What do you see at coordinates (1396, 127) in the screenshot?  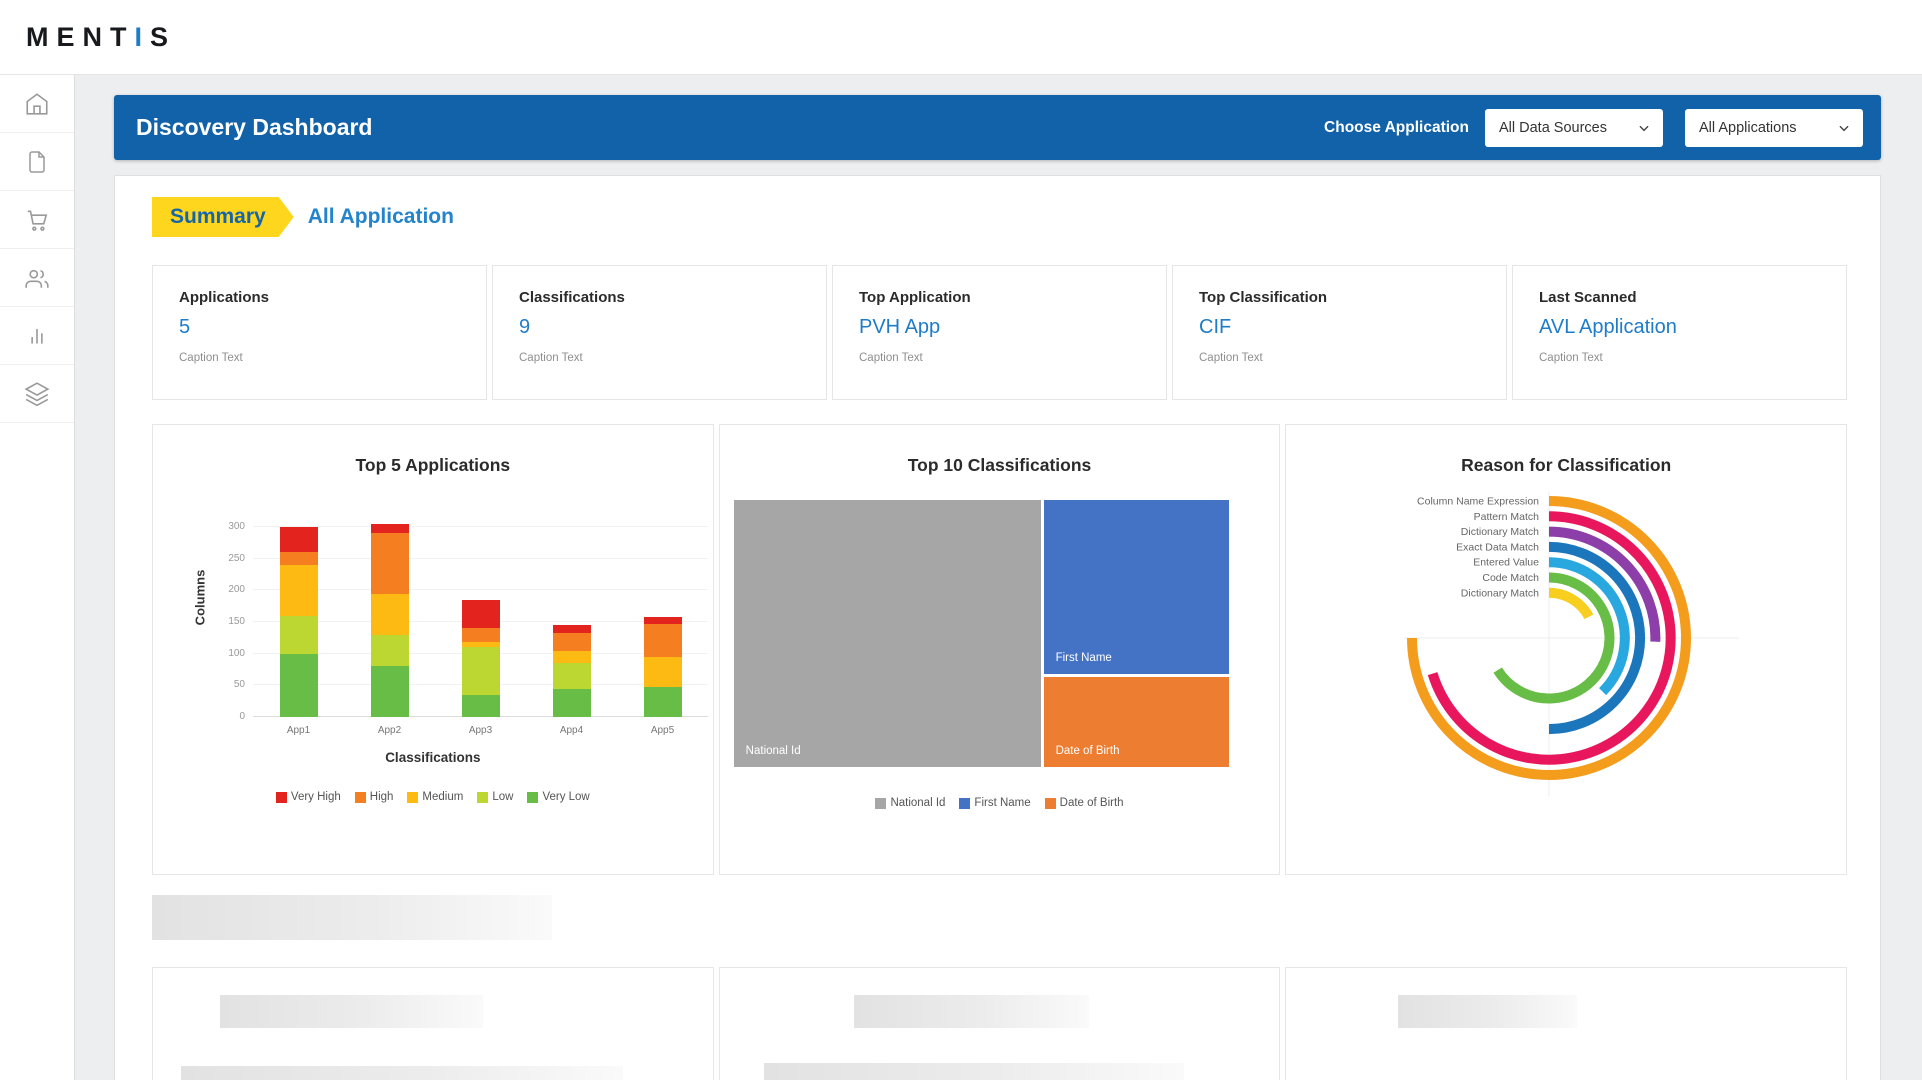 I see `choose-application-label: Choose Application` at bounding box center [1396, 127].